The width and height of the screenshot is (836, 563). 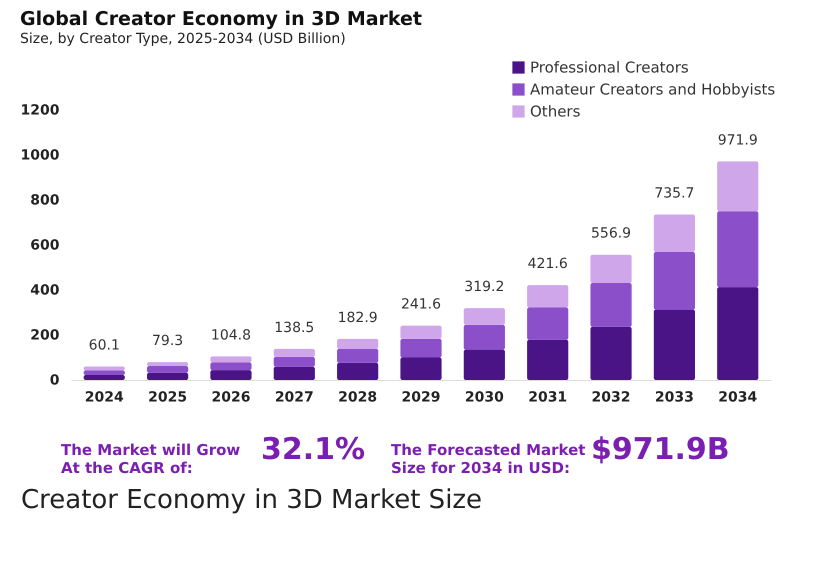 What do you see at coordinates (484, 287) in the screenshot?
I see `total-label: 319.2` at bounding box center [484, 287].